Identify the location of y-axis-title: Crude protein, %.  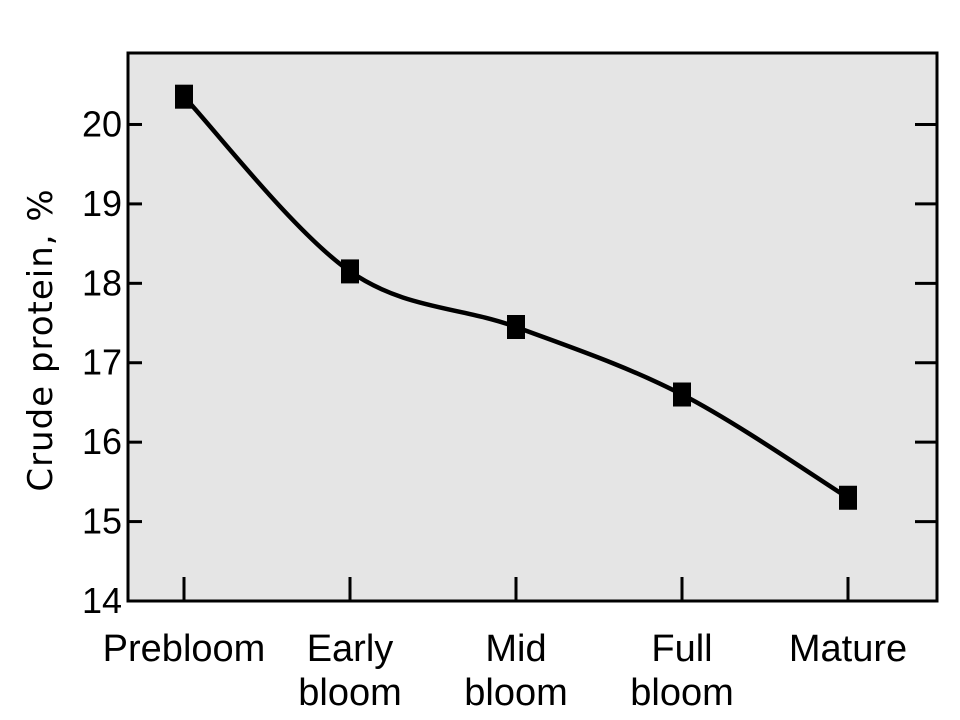
(41, 339).